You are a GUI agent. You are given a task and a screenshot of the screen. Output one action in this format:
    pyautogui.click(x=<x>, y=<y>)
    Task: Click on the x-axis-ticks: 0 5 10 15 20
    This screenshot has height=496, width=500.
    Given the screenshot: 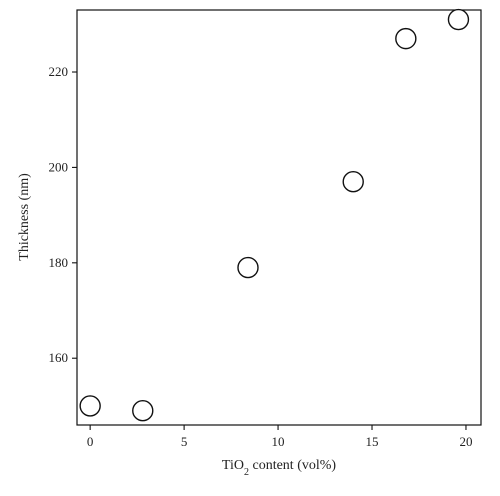 What is the action you would take?
    pyautogui.click(x=279, y=437)
    